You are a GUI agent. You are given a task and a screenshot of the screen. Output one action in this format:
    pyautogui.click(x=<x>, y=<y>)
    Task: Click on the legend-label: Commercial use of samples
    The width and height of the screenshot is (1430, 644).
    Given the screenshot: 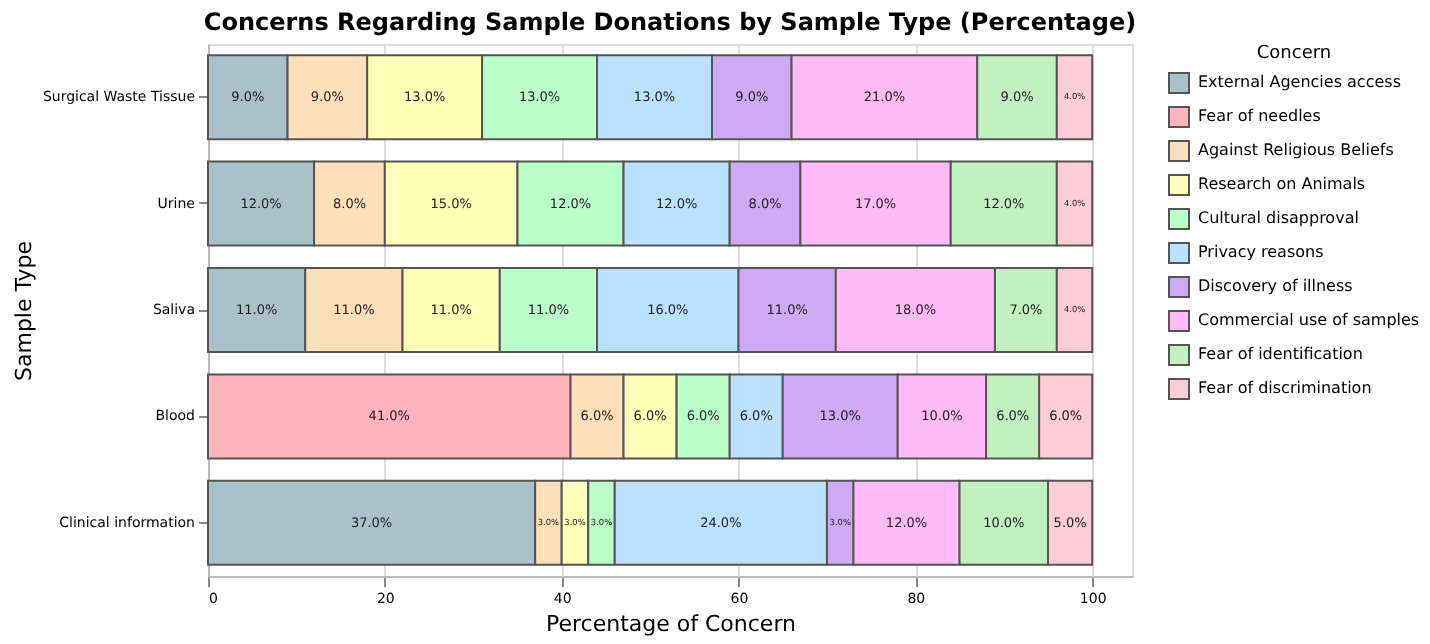 What is the action you would take?
    pyautogui.click(x=1309, y=320)
    